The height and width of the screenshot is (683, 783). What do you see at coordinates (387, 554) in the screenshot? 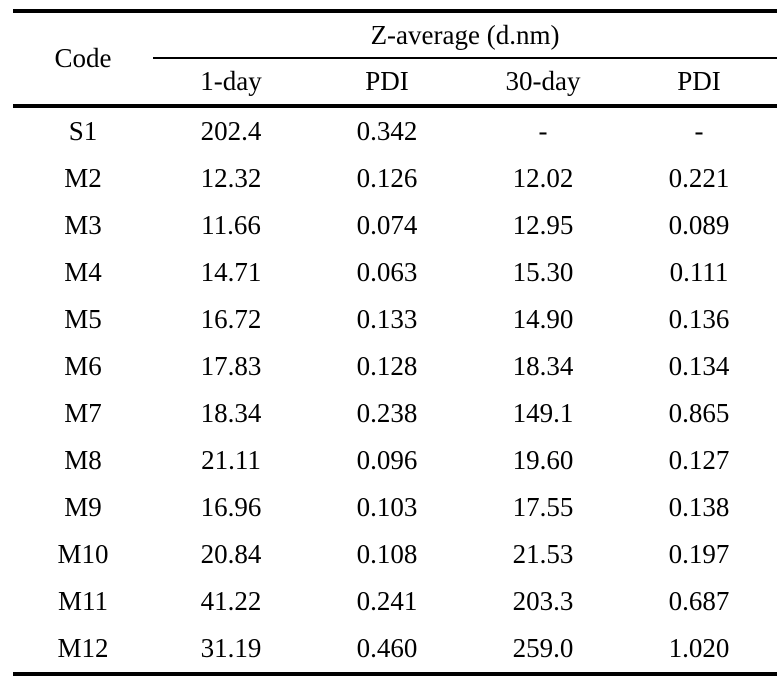
I see `cell-pdi-1day: 0.108` at bounding box center [387, 554].